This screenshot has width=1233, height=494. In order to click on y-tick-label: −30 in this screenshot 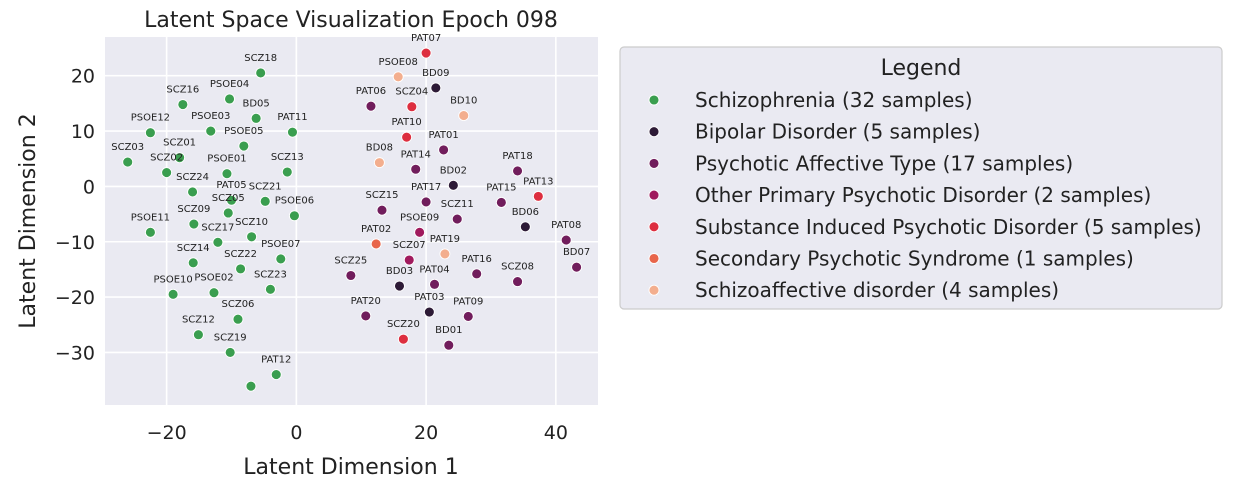, I will do `click(75, 353)`.